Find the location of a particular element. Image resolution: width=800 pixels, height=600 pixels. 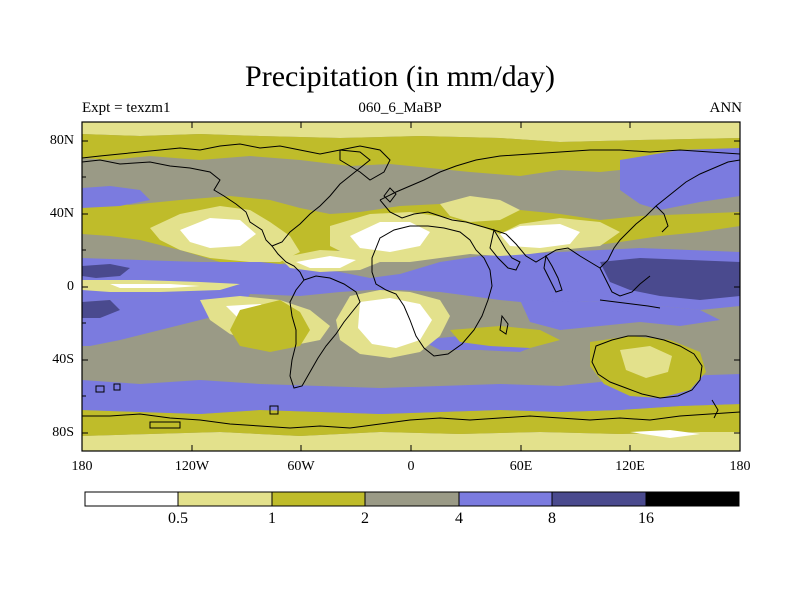

map-title: Precipitation (in mm/day) is located at coordinates (400, 76).